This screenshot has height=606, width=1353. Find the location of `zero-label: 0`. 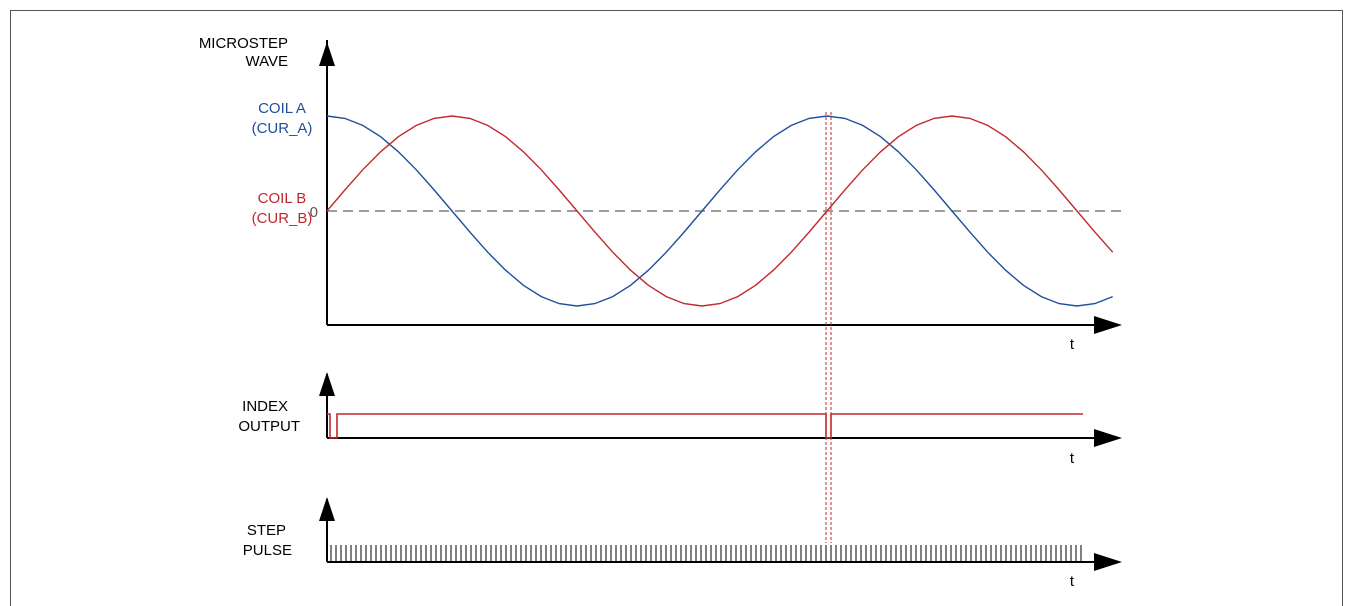

zero-label: 0 is located at coordinates (314, 212).